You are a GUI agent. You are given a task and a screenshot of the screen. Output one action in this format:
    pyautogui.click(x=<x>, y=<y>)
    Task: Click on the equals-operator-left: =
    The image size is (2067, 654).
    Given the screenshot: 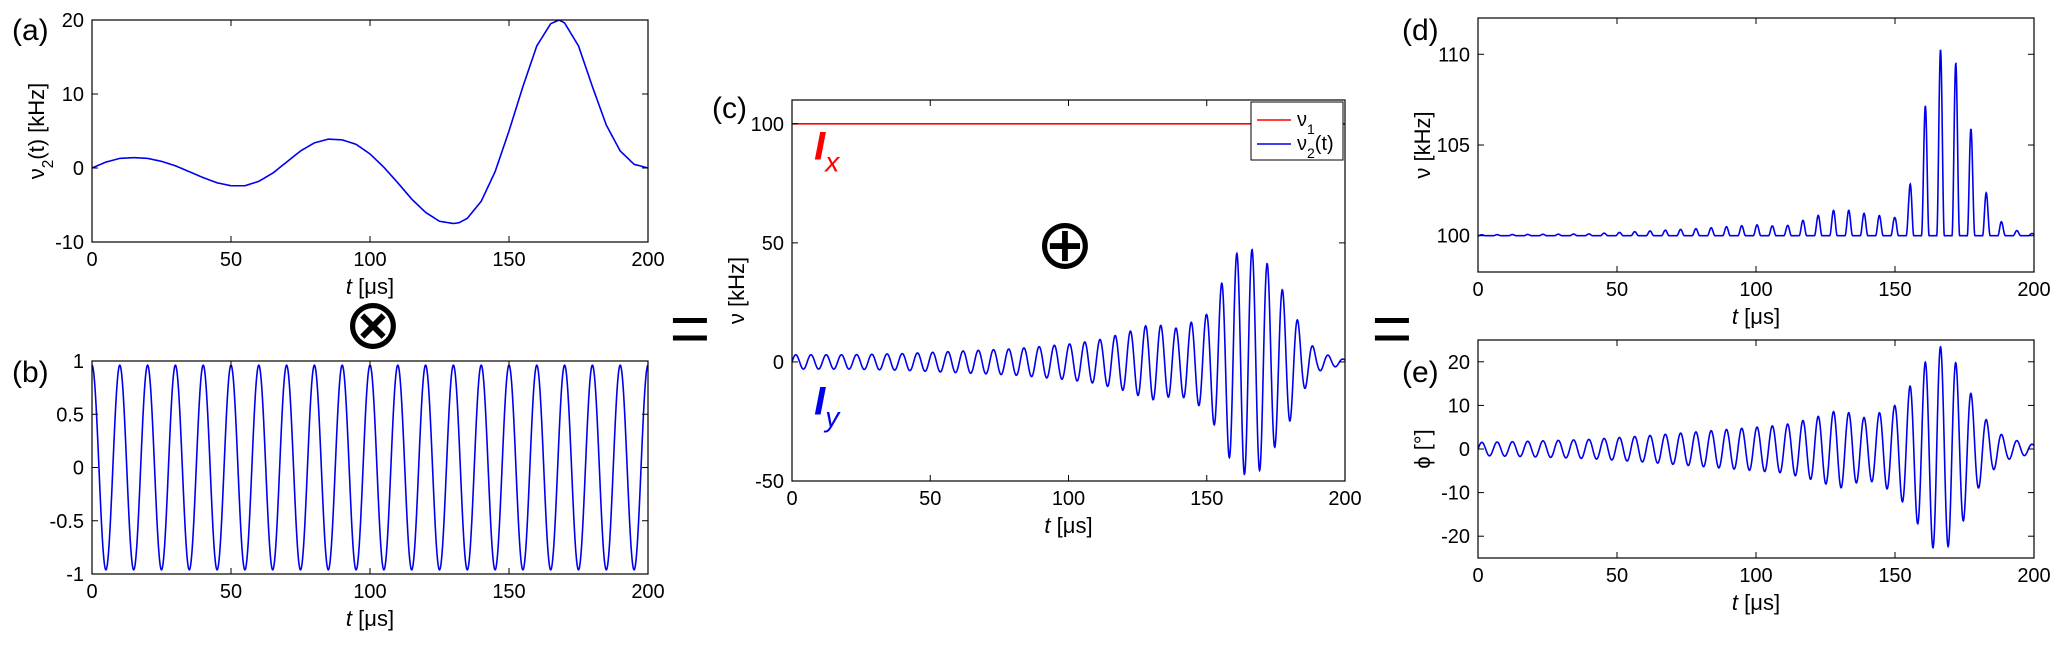 What is the action you would take?
    pyautogui.click(x=690, y=328)
    